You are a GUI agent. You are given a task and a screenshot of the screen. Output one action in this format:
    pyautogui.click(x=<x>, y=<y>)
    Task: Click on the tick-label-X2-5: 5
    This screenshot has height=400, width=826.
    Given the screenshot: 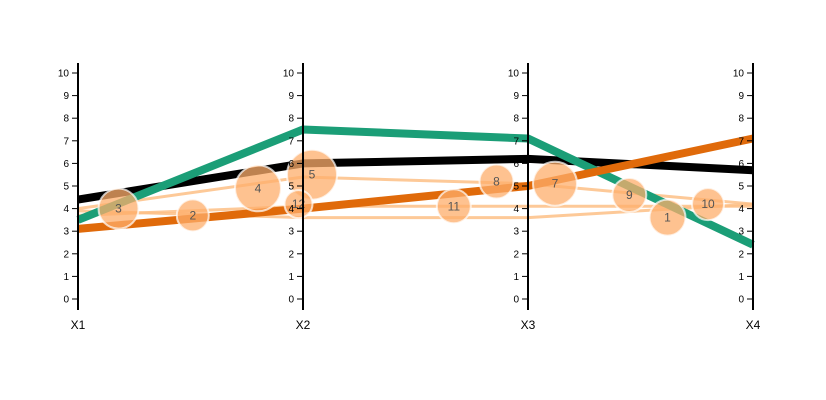 What is the action you would take?
    pyautogui.click(x=291, y=187)
    